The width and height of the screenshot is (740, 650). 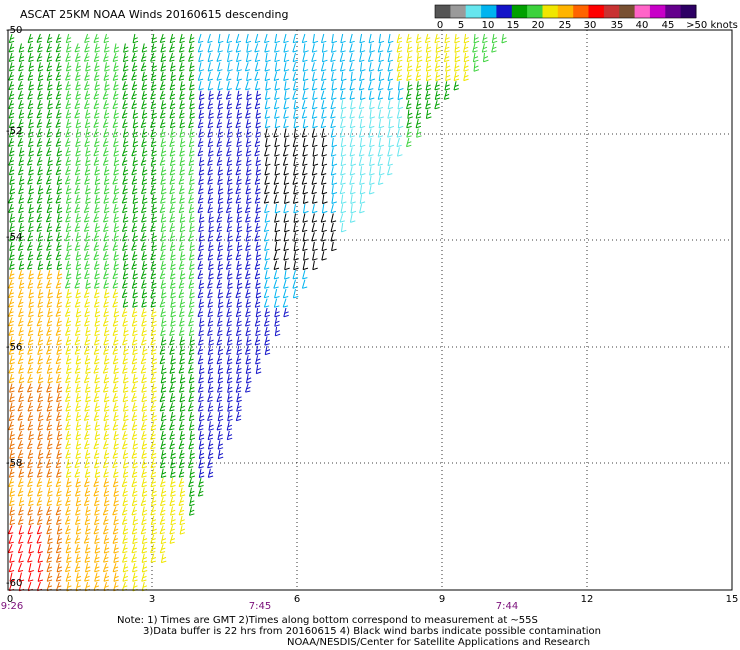 What do you see at coordinates (538, 25) in the screenshot?
I see `colorbar-tick: 20` at bounding box center [538, 25].